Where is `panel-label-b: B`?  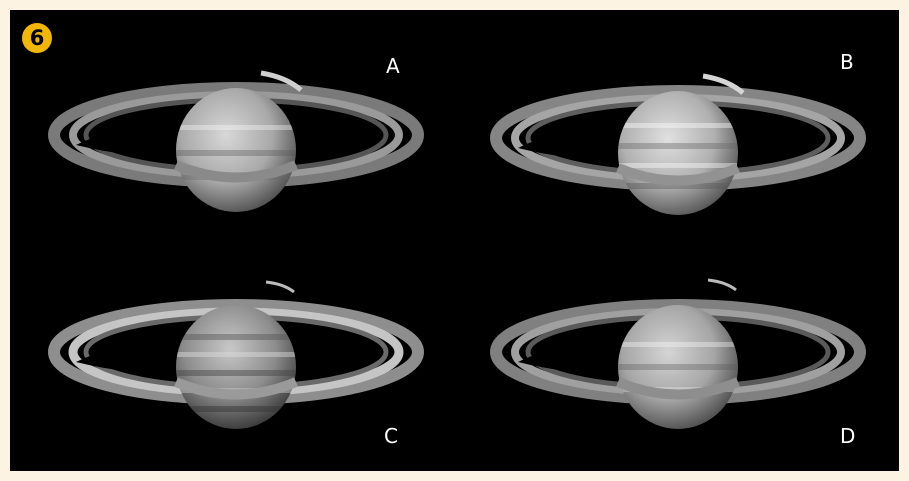
panel-label-b: B is located at coordinates (847, 62).